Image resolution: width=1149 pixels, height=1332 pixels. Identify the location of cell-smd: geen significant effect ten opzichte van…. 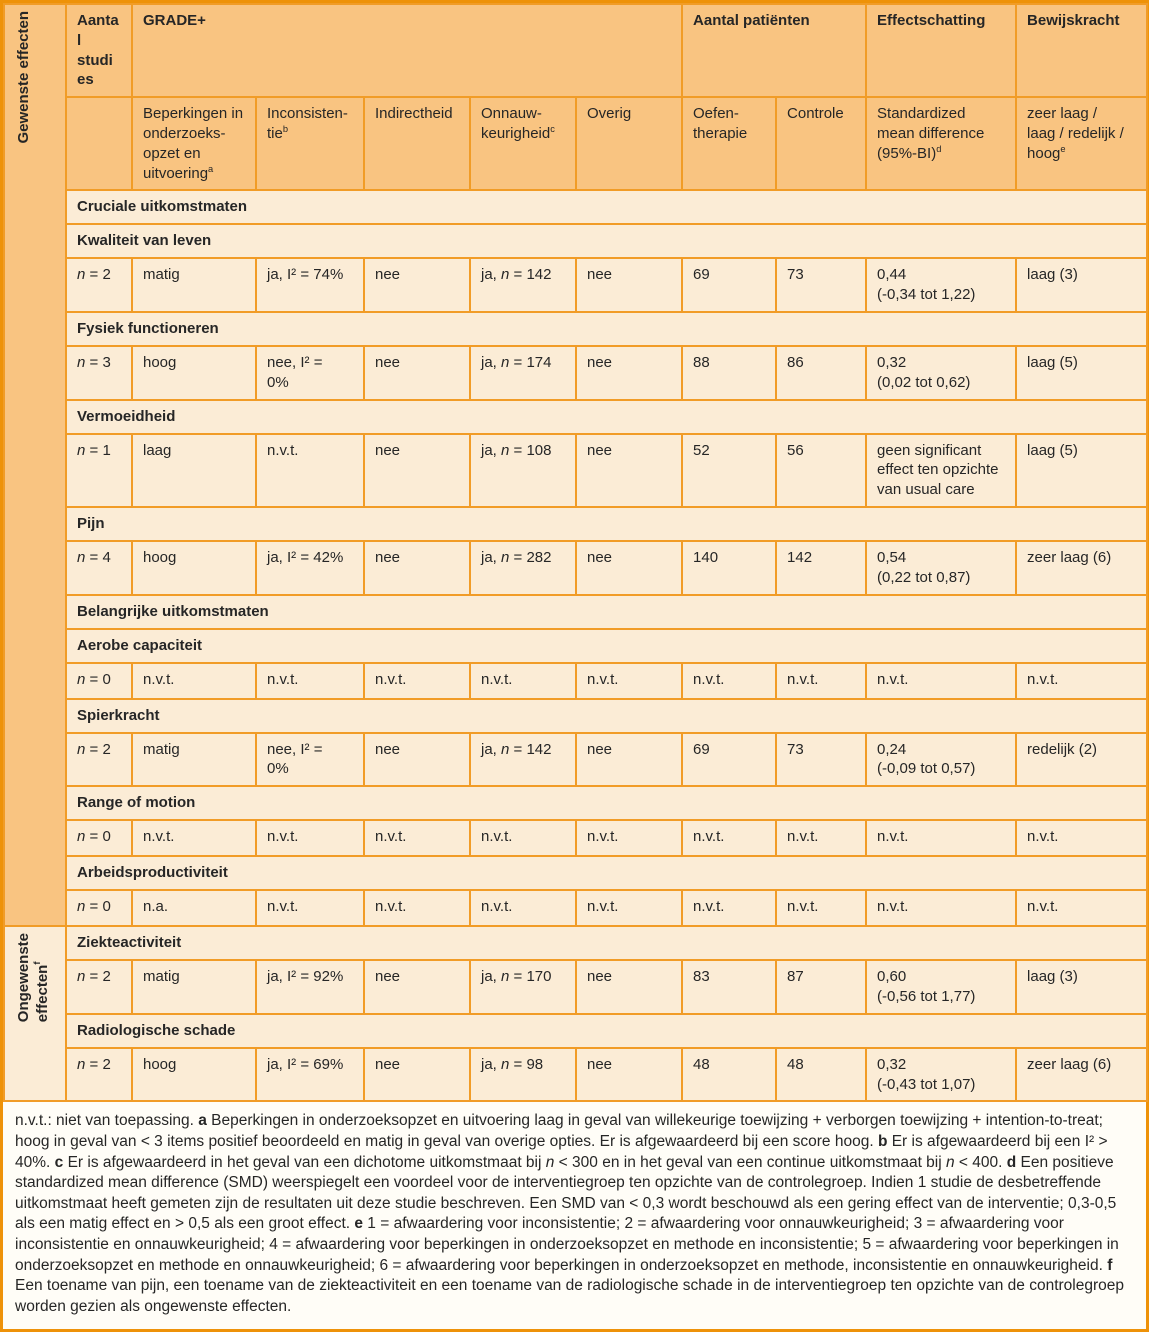
(941, 470).